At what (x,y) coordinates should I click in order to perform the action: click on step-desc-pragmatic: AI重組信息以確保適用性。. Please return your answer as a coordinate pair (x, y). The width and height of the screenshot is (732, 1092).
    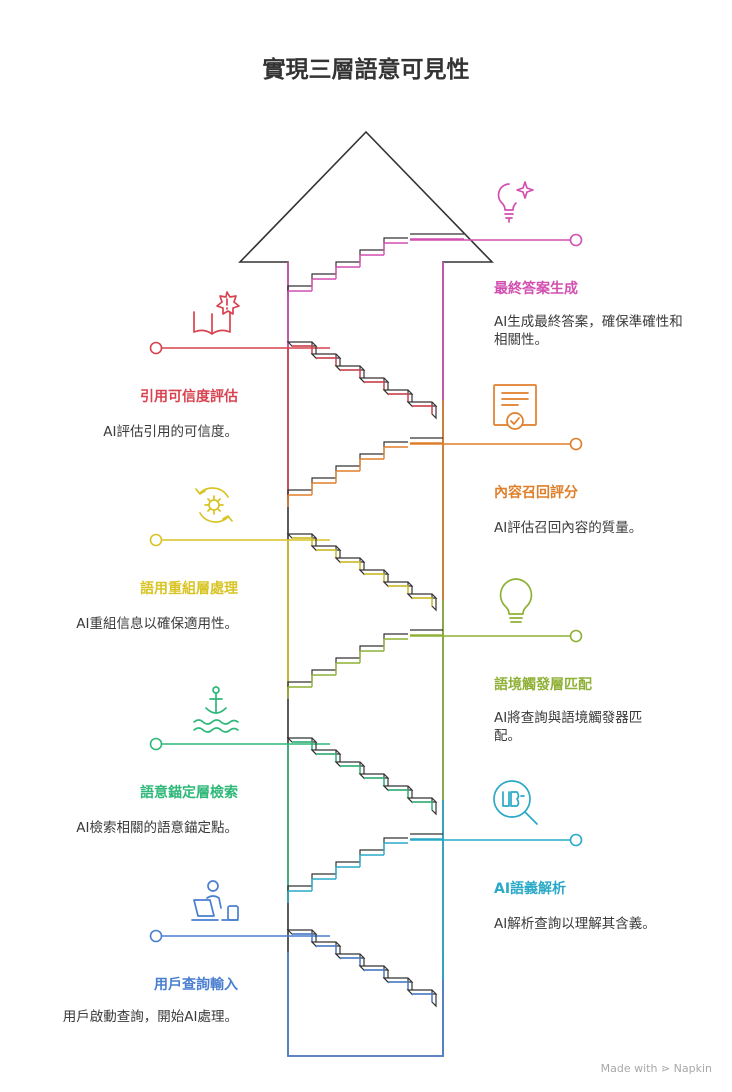
    Looking at the image, I should click on (157, 624).